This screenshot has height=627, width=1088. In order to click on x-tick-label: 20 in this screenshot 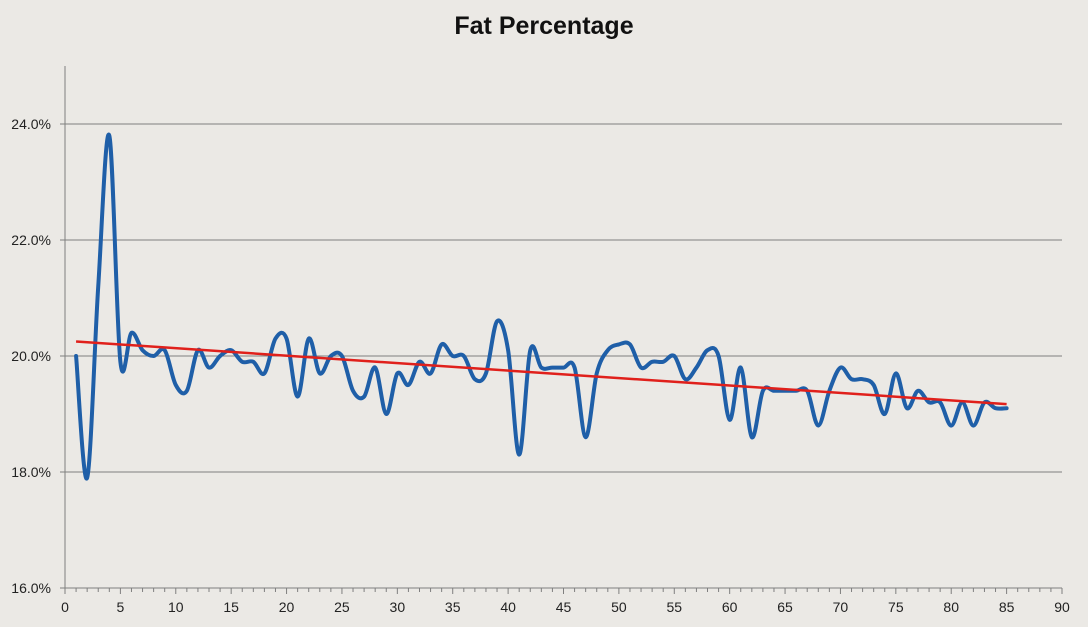, I will do `click(287, 607)`.